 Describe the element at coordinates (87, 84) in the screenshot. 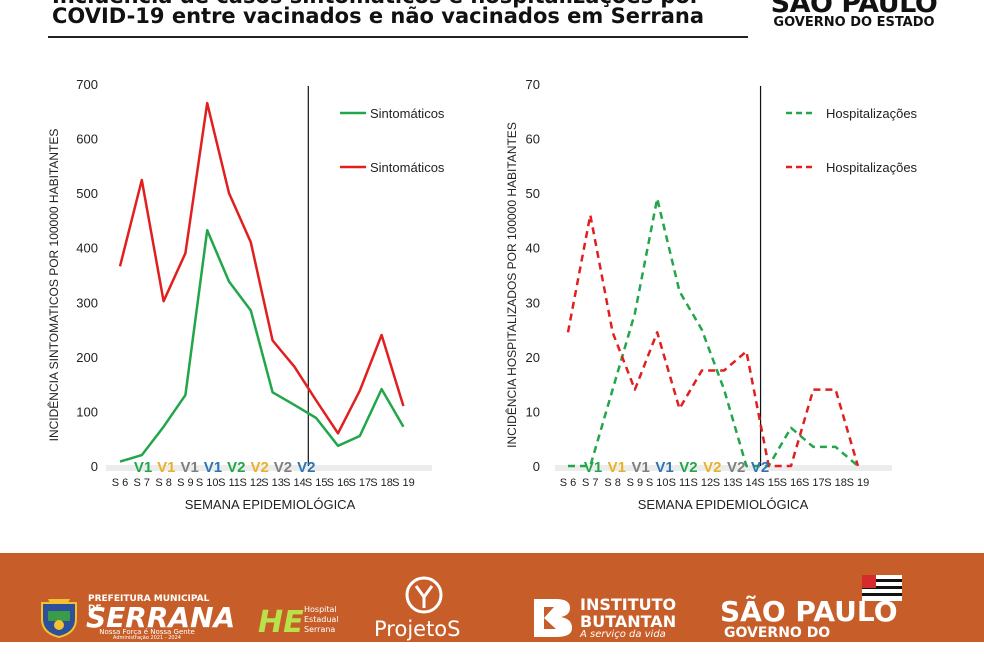

I see `y-tick-label: 700` at that location.